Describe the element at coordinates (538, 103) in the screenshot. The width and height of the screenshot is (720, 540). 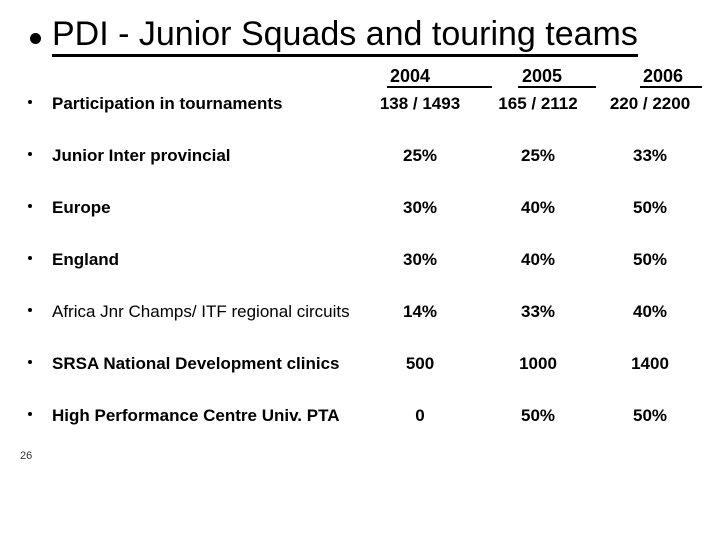
I see `row-value-2005: 165 / 2112` at that location.